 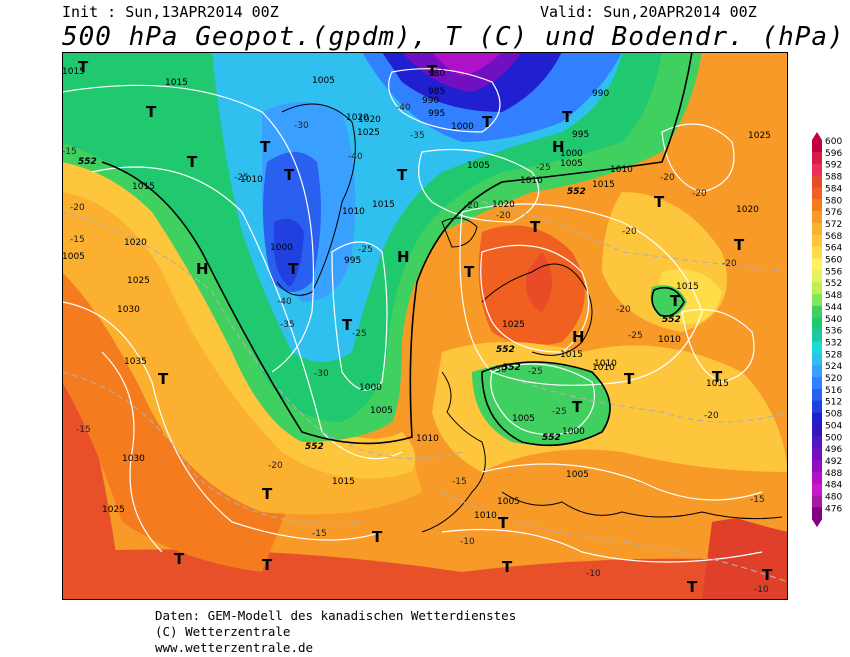 What do you see at coordinates (833, 355) in the screenshot?
I see `legend-label: 528` at bounding box center [833, 355].